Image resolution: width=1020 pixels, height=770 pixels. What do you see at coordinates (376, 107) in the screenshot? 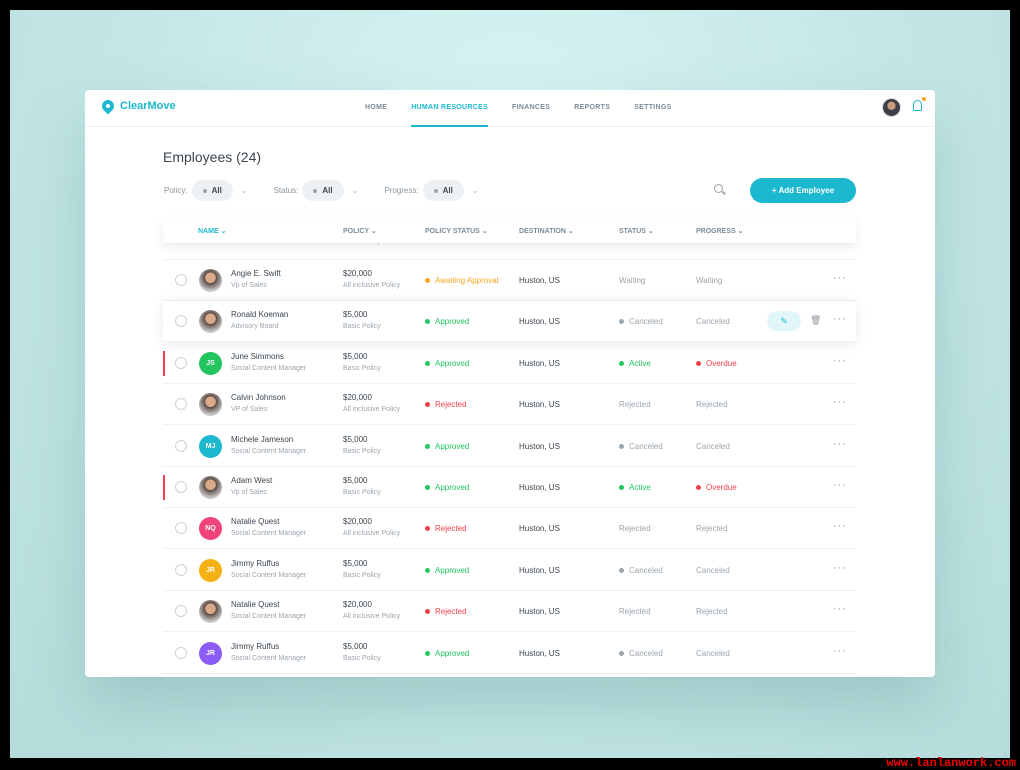
I see `nav-home: HOME` at bounding box center [376, 107].